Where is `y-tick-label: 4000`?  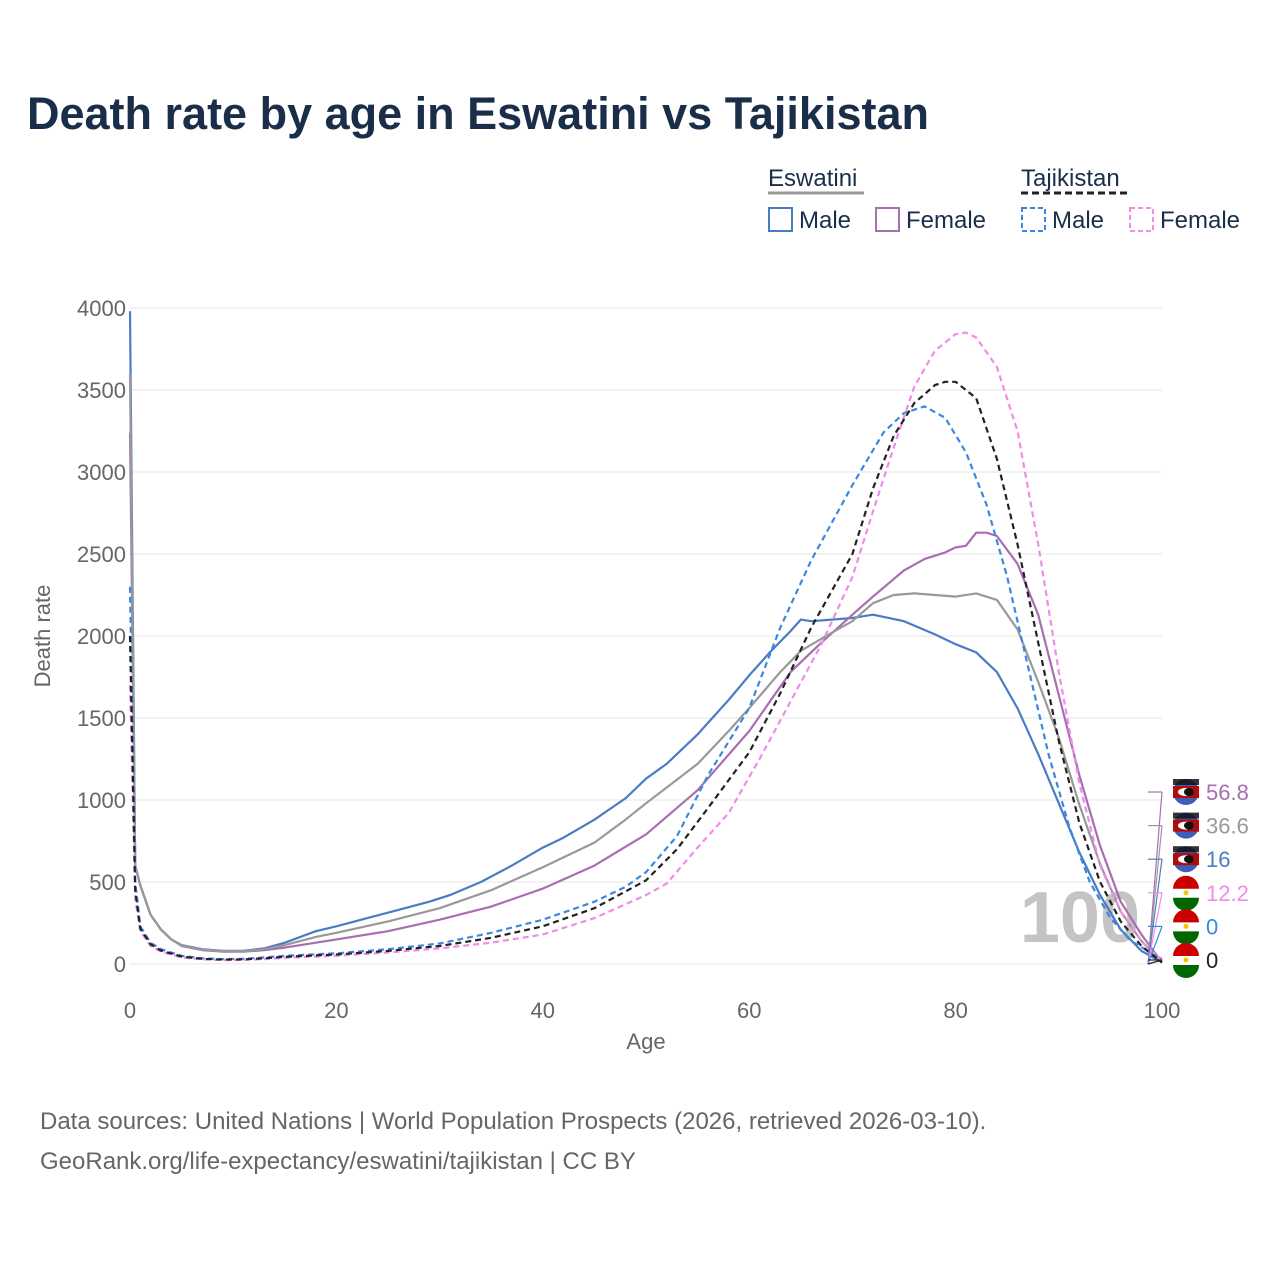 y-tick-label: 4000 is located at coordinates (101, 308).